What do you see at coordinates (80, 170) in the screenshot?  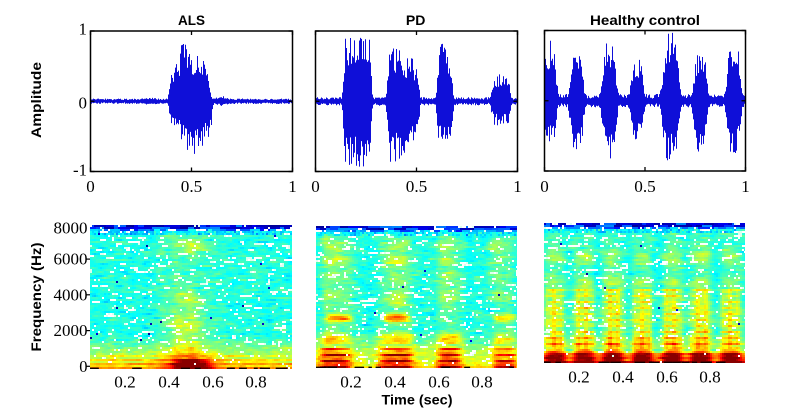 I see `svg-text: -1` at bounding box center [80, 170].